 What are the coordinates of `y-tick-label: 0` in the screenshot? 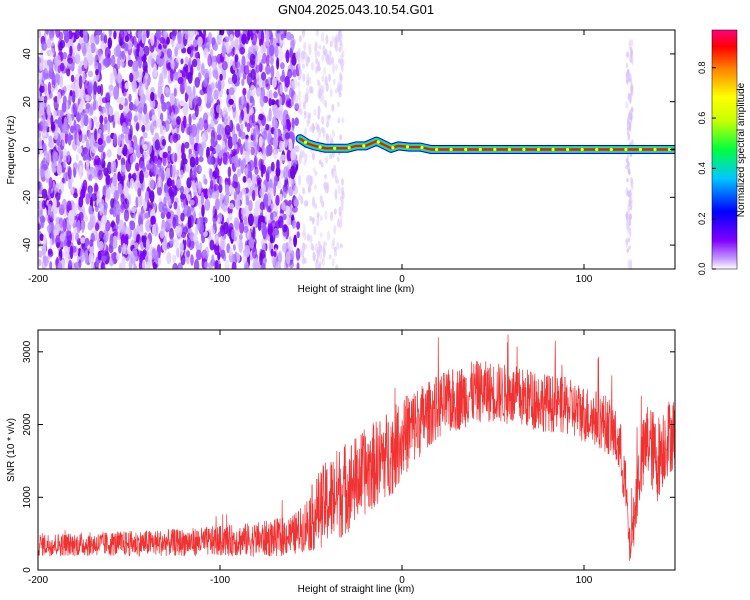 It's located at (27, 570).